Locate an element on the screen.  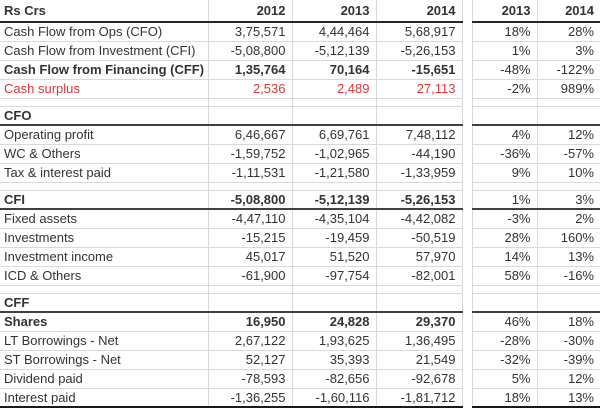
value-cell-2012: -1,59,752 is located at coordinates (250, 154).